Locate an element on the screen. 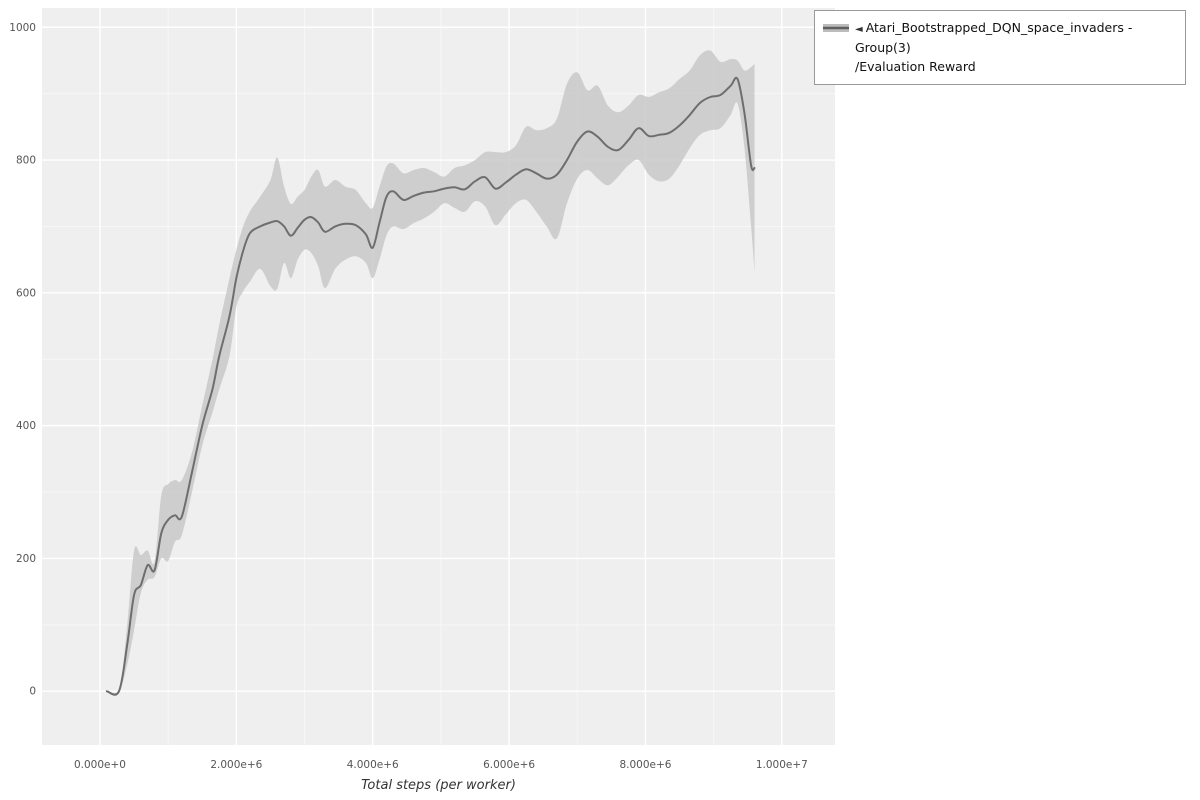 The width and height of the screenshot is (1200, 800). y-tick-label: 1000 is located at coordinates (22, 28).